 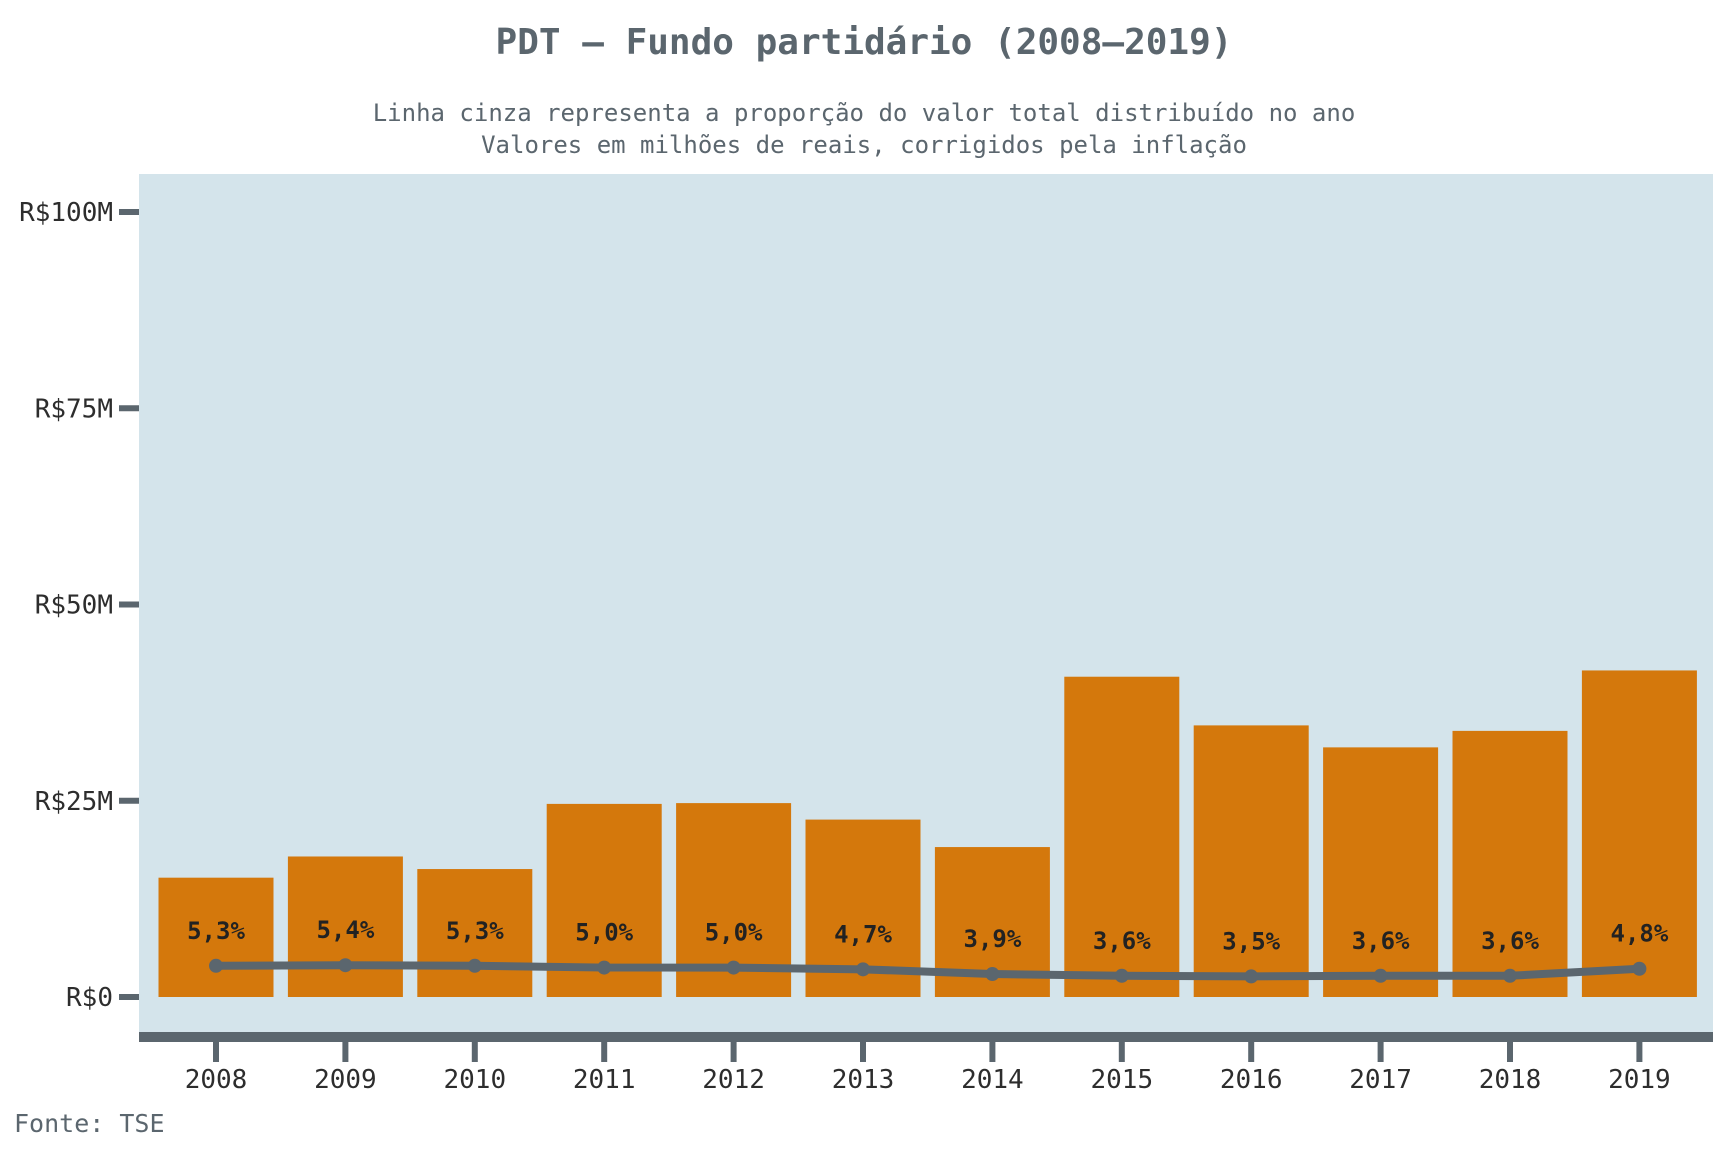 What do you see at coordinates (89, 1123) in the screenshot?
I see `source-note: Fonte: TSE` at bounding box center [89, 1123].